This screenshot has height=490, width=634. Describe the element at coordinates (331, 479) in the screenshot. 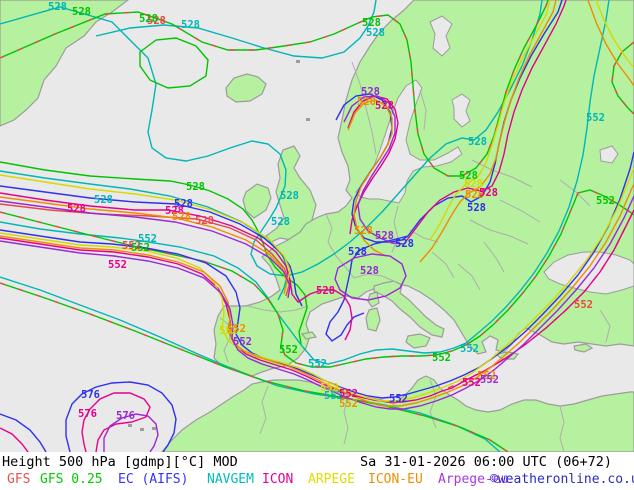

I see `legend-model-arpege: ARPEGE` at that location.